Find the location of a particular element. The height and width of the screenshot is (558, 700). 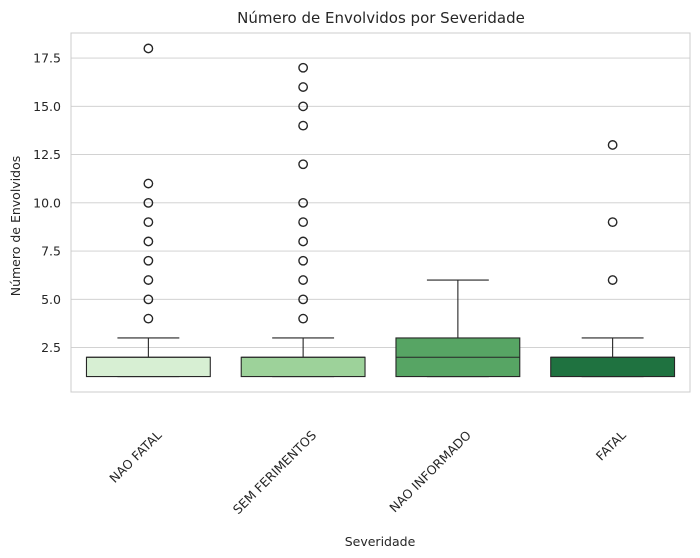

y-tick-label: 17.5 is located at coordinates (47, 58).